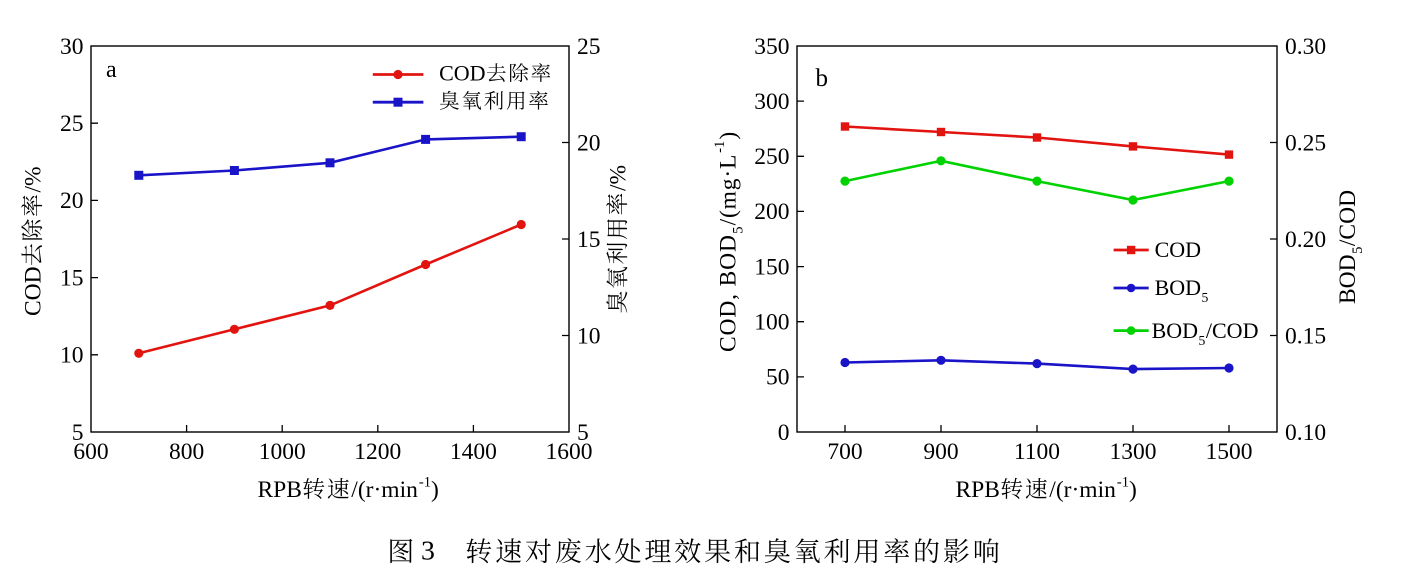 The image size is (1410, 581). What do you see at coordinates (940, 452) in the screenshot?
I see `svg-text: 900` at bounding box center [940, 452].